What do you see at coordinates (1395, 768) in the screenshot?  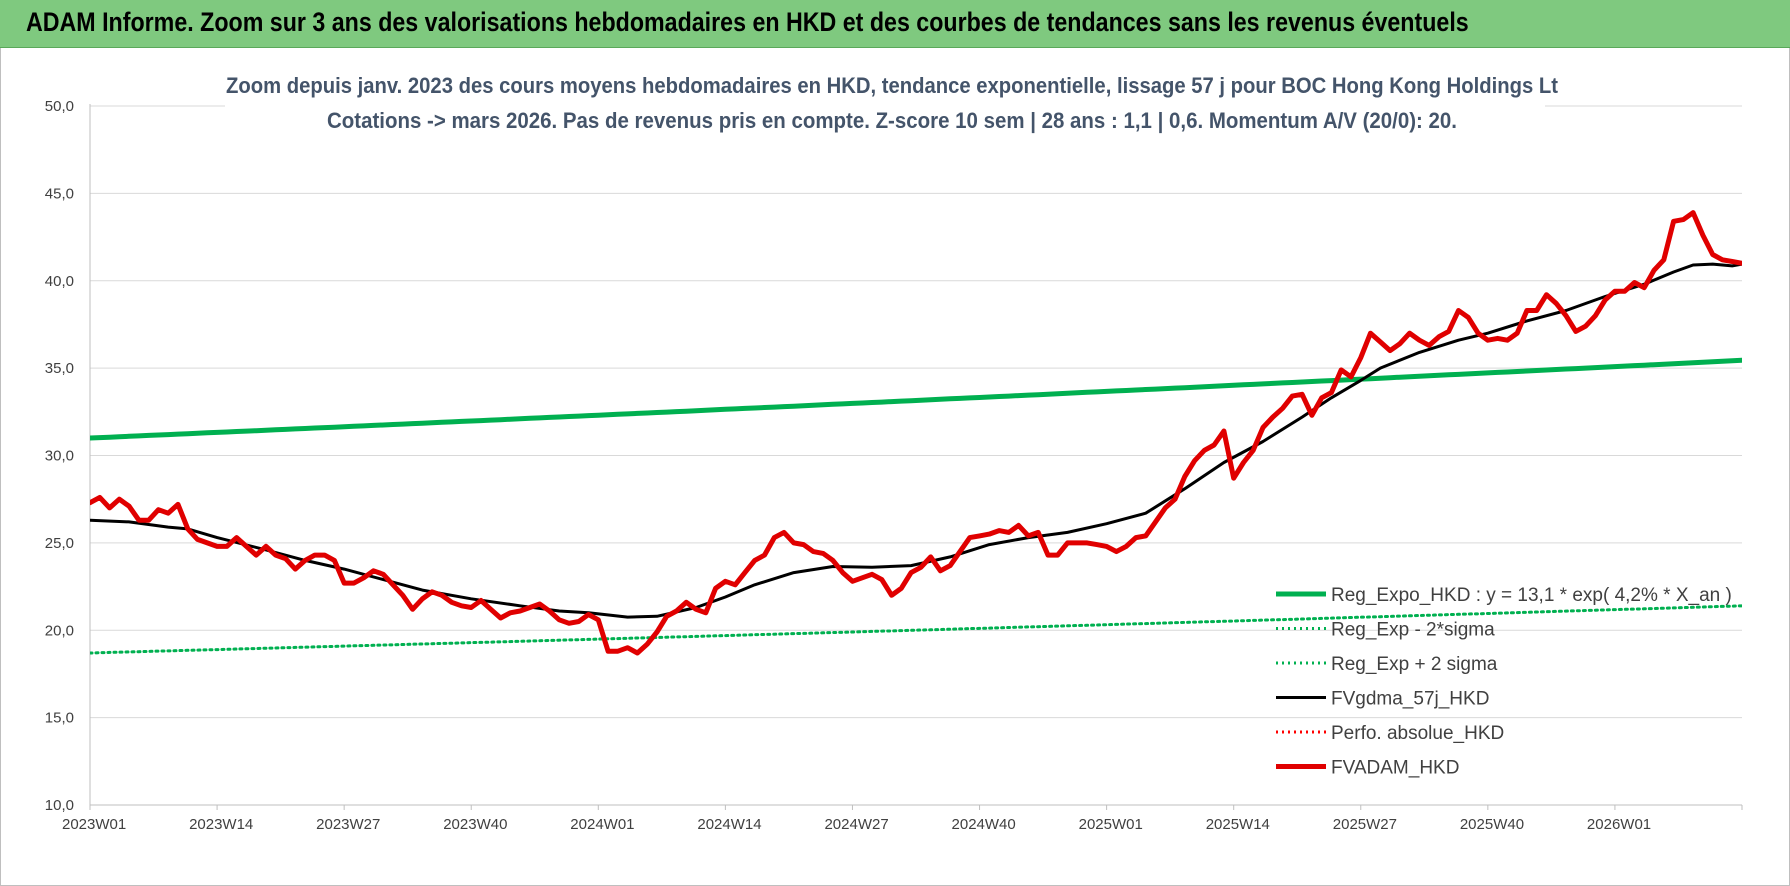 I see `legend-label-adam: FVADAM_HKD` at bounding box center [1395, 768].